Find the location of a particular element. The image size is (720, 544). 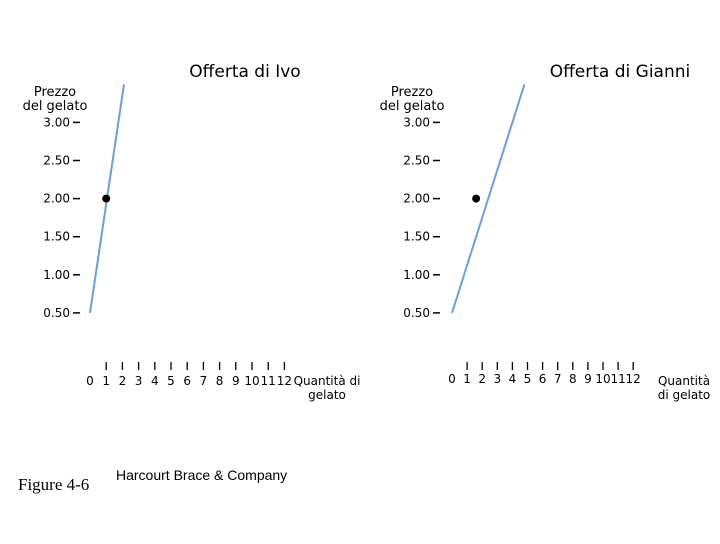

x-axis-label: gelato is located at coordinates (327, 395).